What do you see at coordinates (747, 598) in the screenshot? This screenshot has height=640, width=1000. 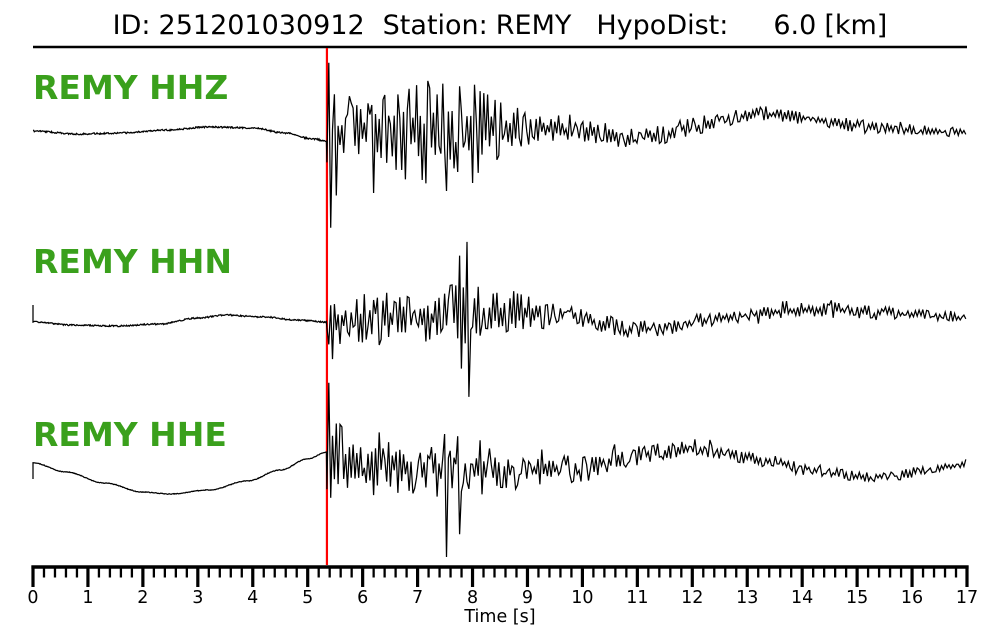 I see `x-axis-tick-label: 13` at bounding box center [747, 598].